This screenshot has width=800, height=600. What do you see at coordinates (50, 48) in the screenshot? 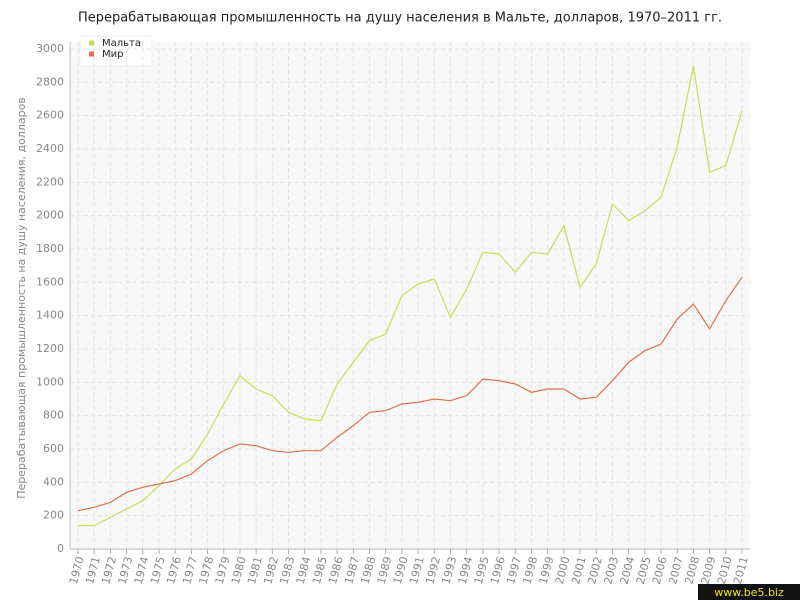
I see `y-tick-label: 3000` at bounding box center [50, 48].